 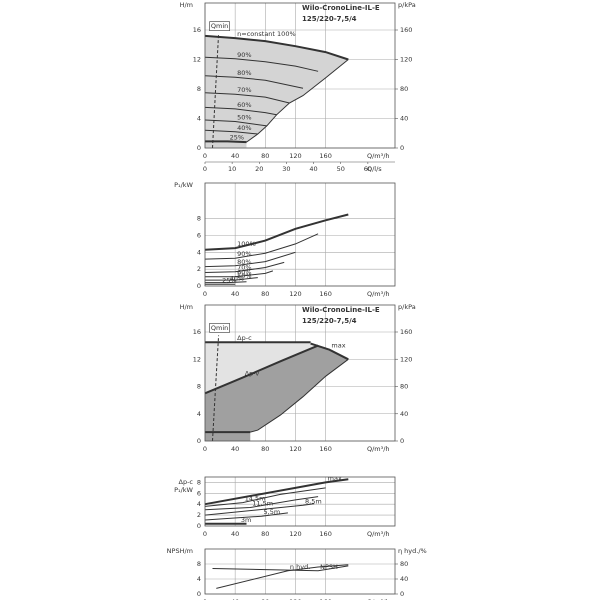 I want to click on y2-tick-label: 80, so click(x=404, y=387).